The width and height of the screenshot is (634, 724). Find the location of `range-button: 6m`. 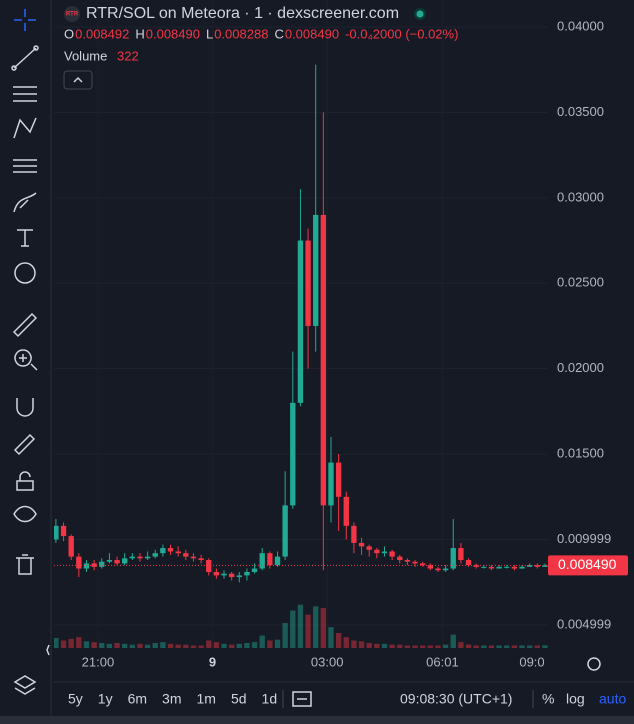

range-button: 6m is located at coordinates (137, 699).